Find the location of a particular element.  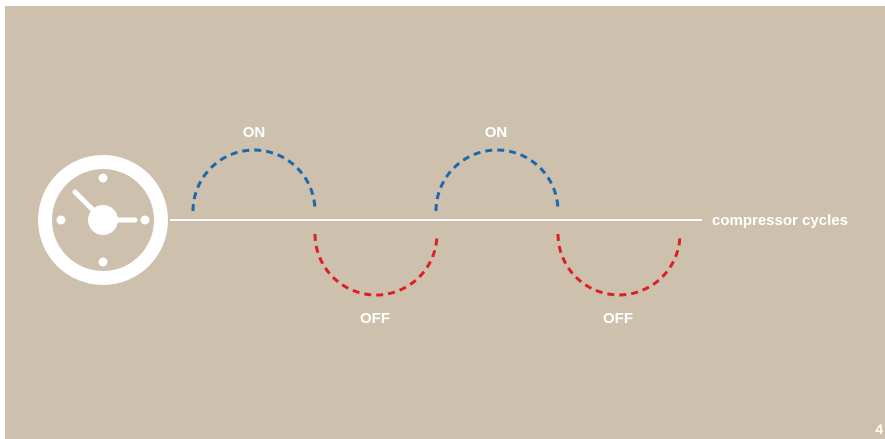

clock-hub is located at coordinates (103, 220).